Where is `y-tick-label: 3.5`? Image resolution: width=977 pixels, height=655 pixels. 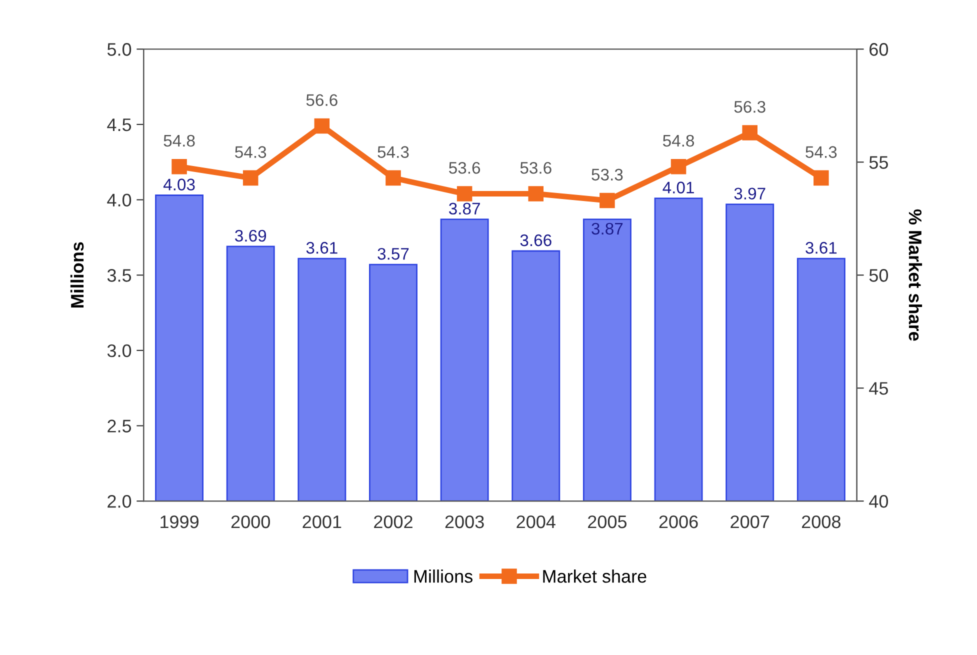
y-tick-label: 3.5 is located at coordinates (119, 275).